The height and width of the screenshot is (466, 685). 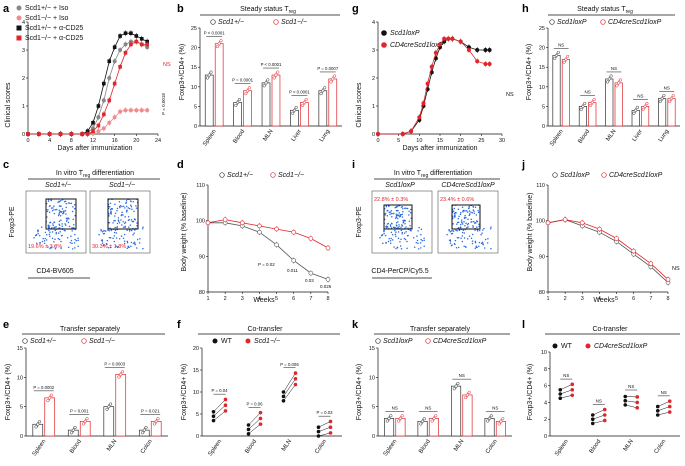 I want to click on legend-label: Scd1loxP, so click(x=398, y=341).